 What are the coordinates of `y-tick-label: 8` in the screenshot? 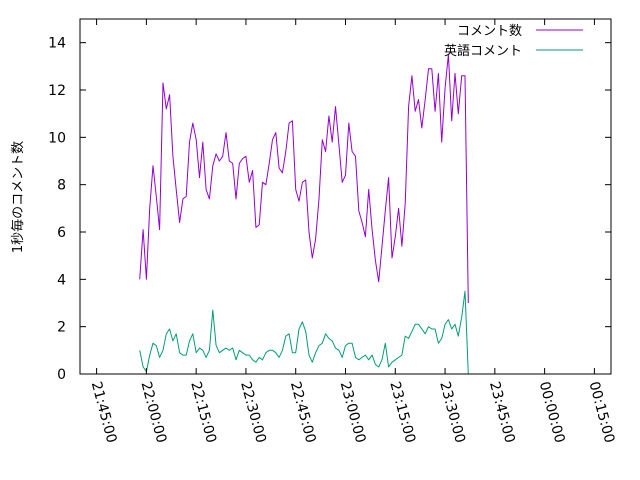 It's located at (61, 186).